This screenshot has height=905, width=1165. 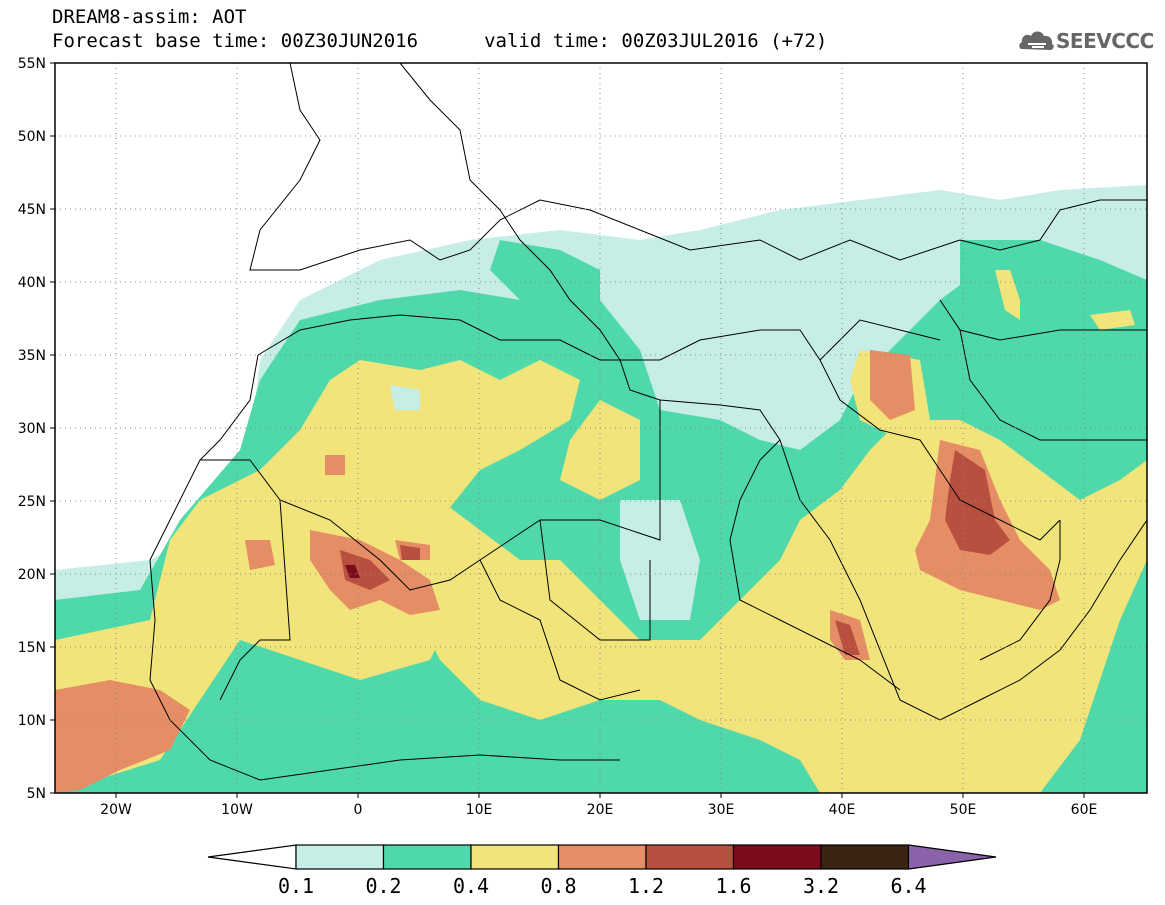 I want to click on colorbar-label: 0.1, so click(x=296, y=886).